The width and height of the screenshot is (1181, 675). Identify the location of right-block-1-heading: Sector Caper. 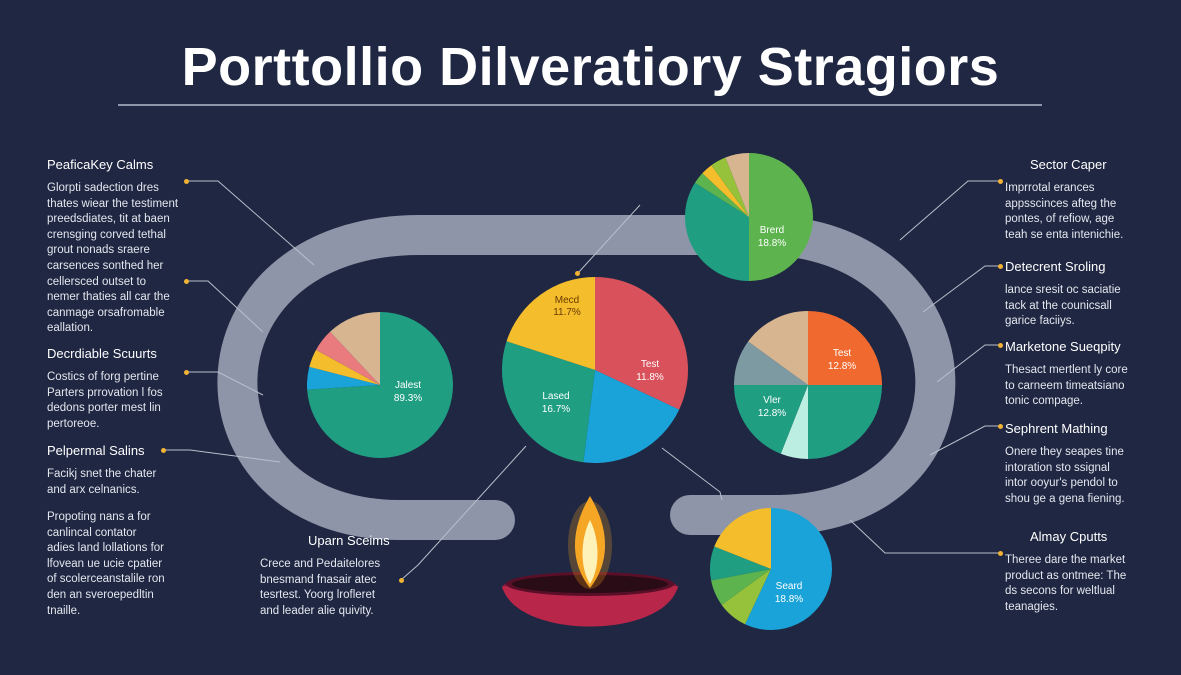
(1068, 164).